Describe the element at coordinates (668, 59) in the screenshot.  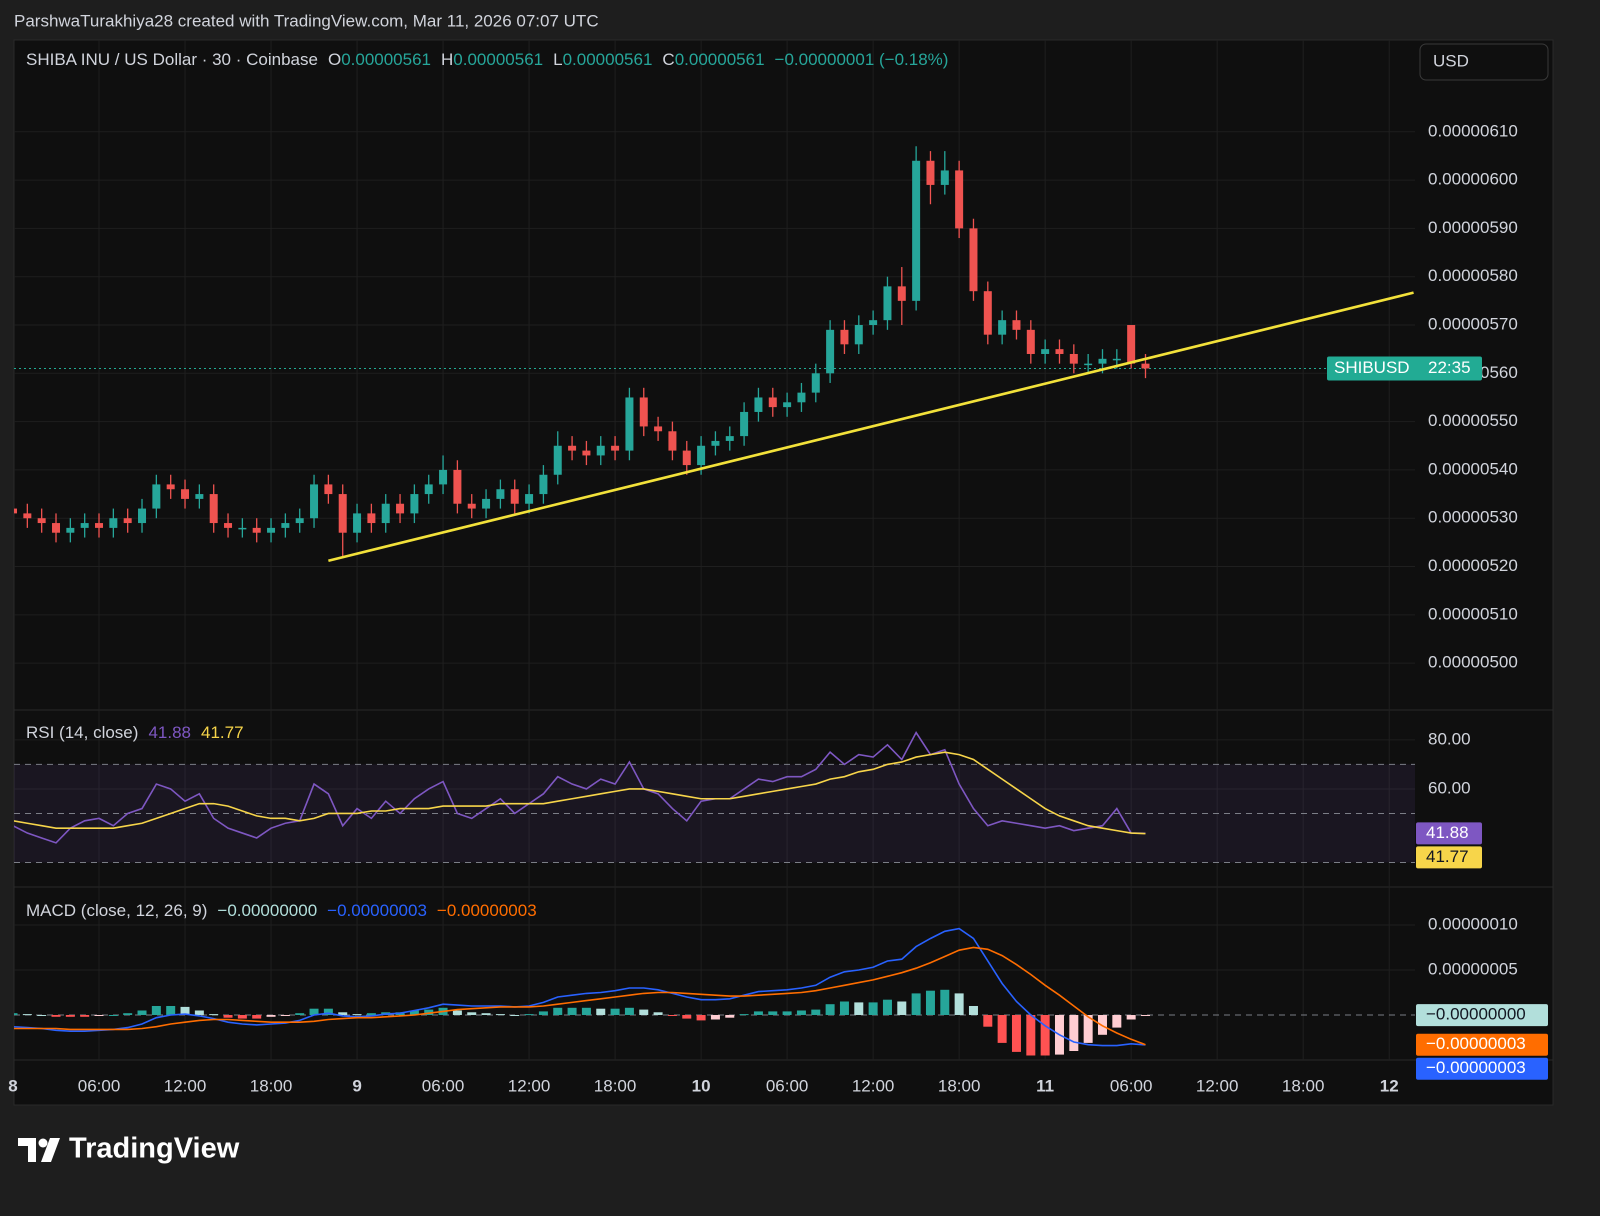
I see `legend-key: C` at that location.